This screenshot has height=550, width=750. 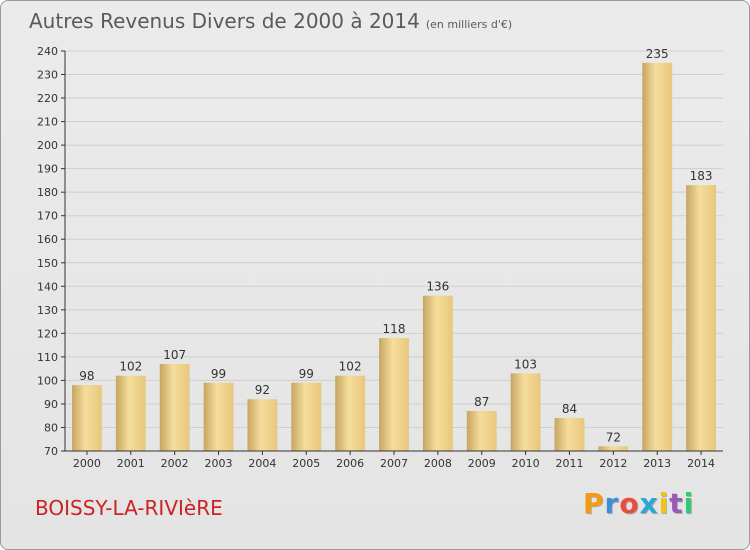 I want to click on proxiti-logo: Proxiti, so click(x=638, y=503).